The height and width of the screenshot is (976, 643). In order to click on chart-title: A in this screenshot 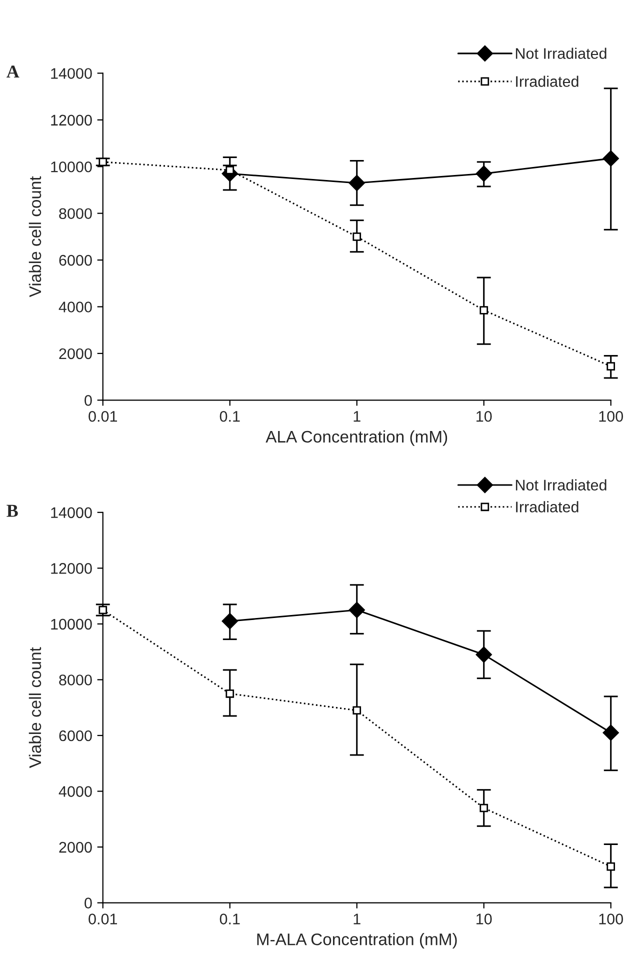, I will do `click(13, 72)`.